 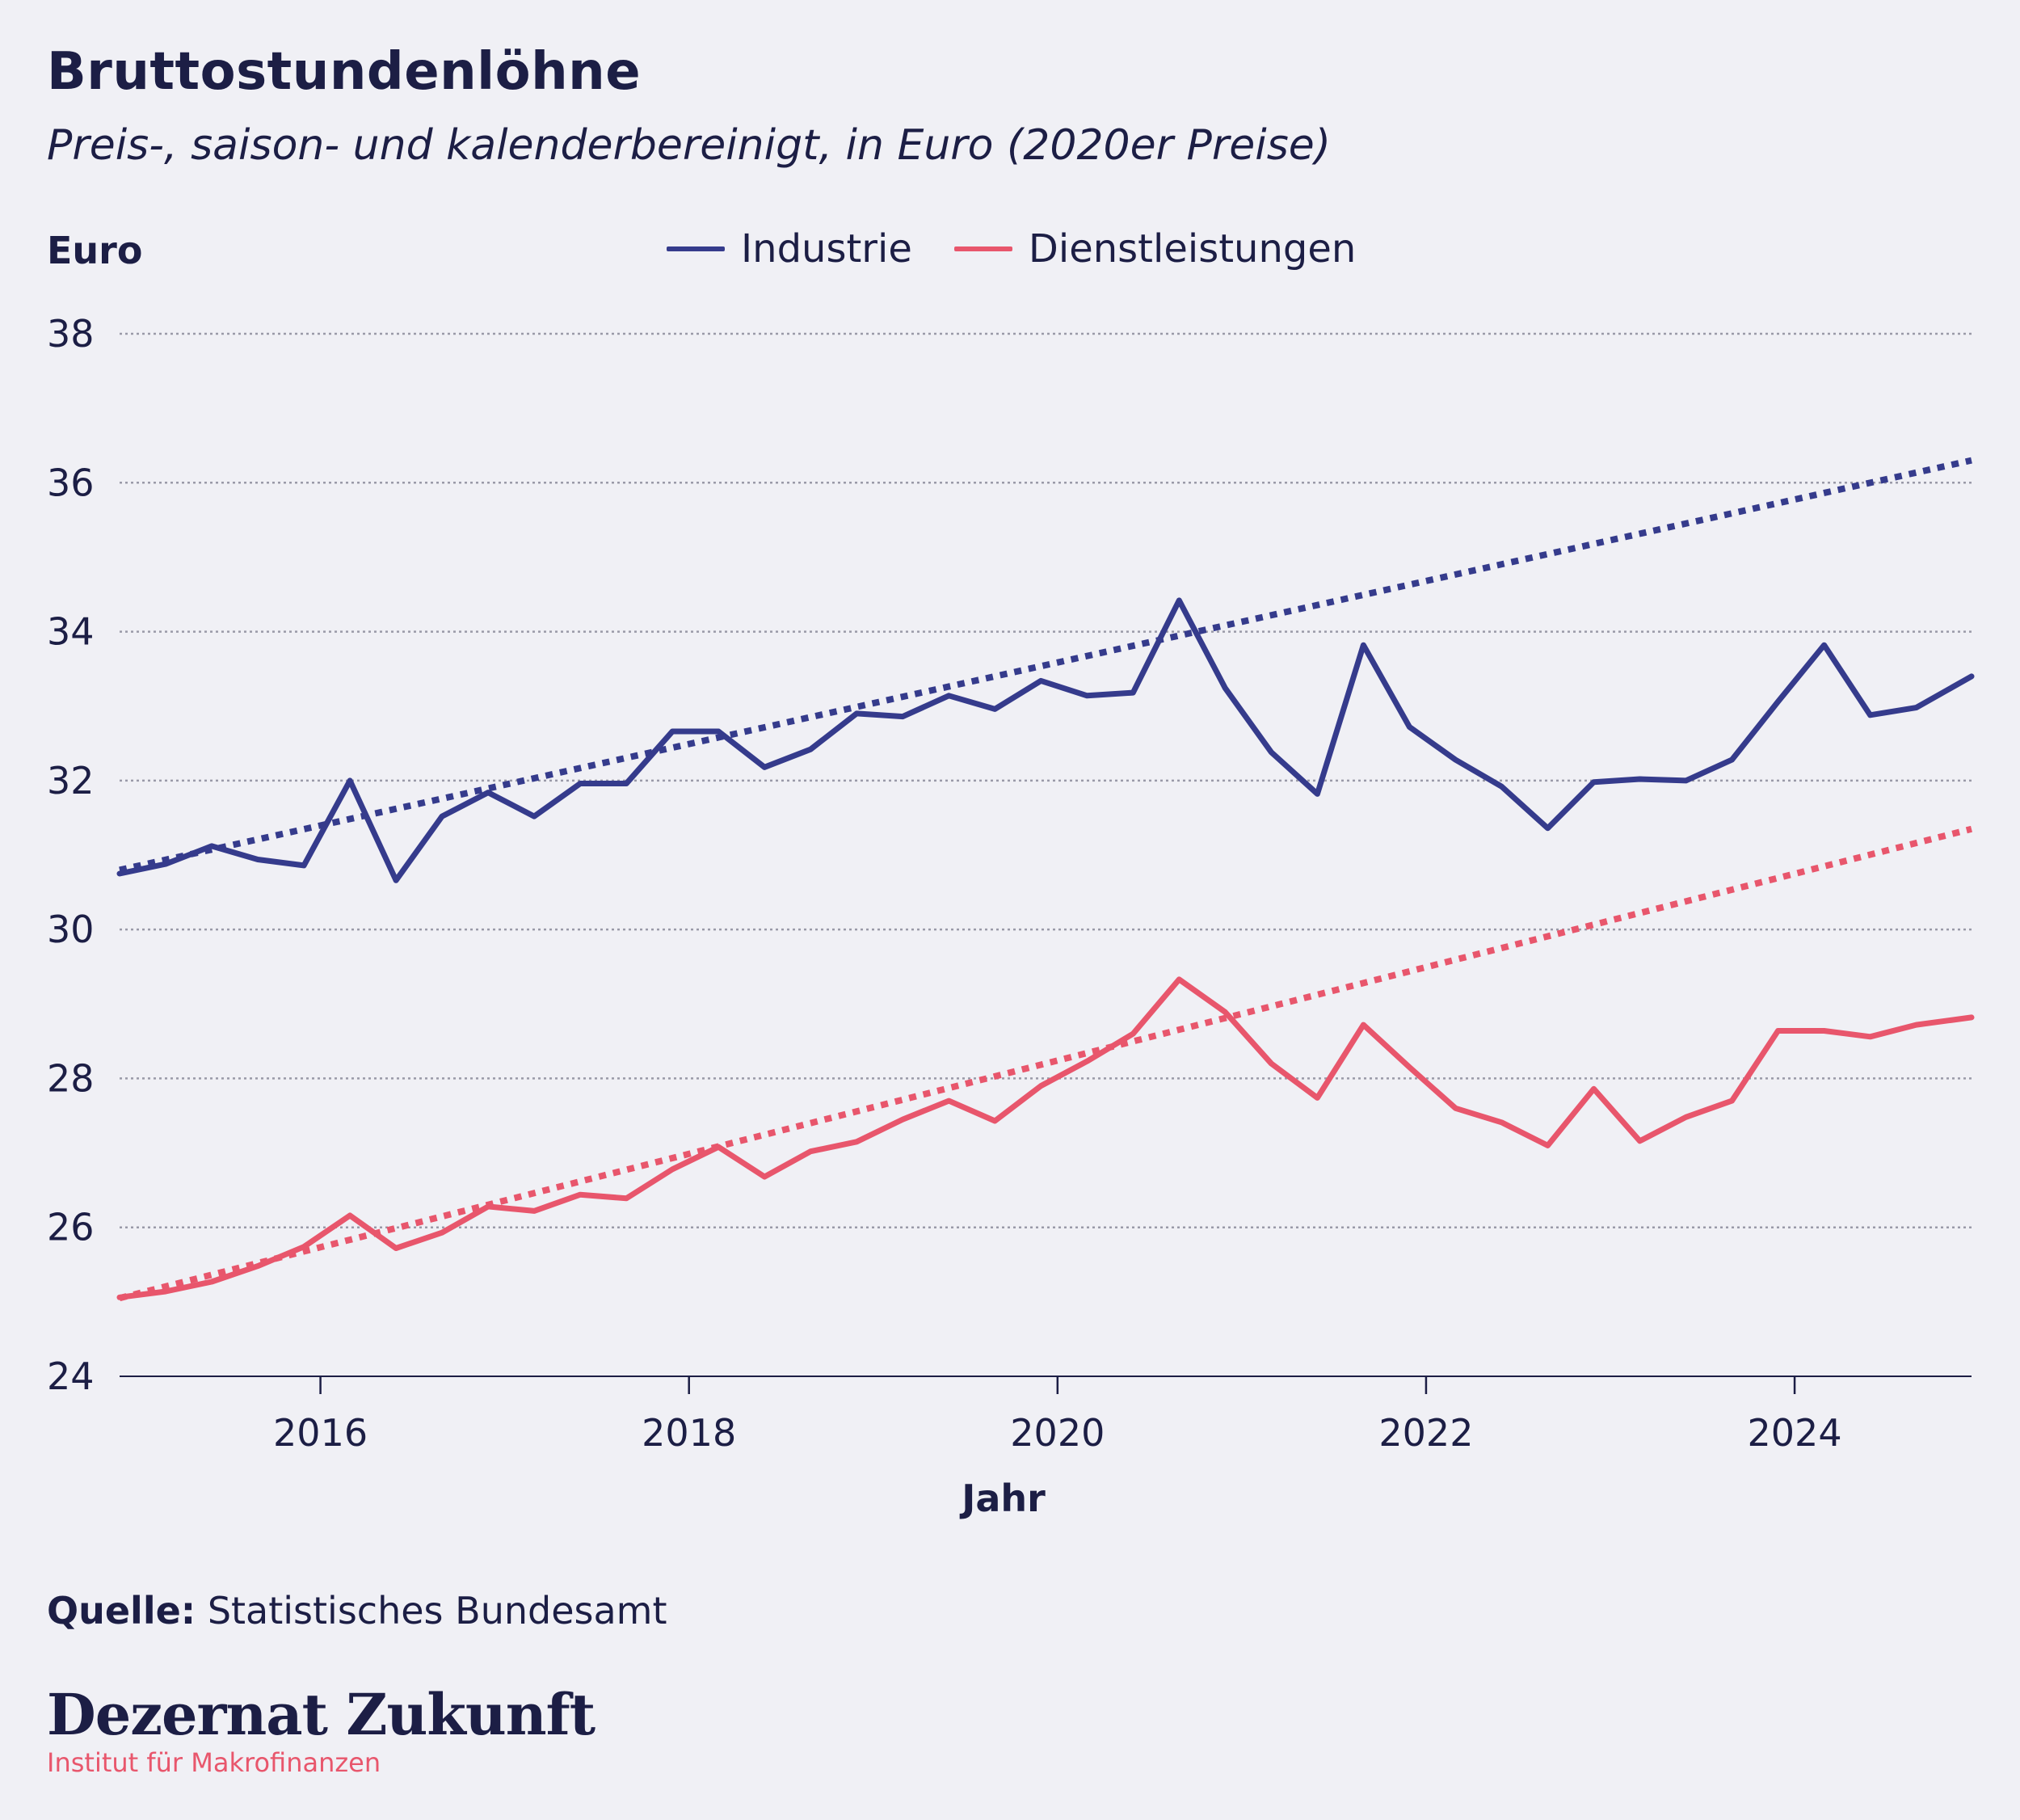 I want to click on chart-title: Bruttostundenlöhne, so click(x=344, y=72).